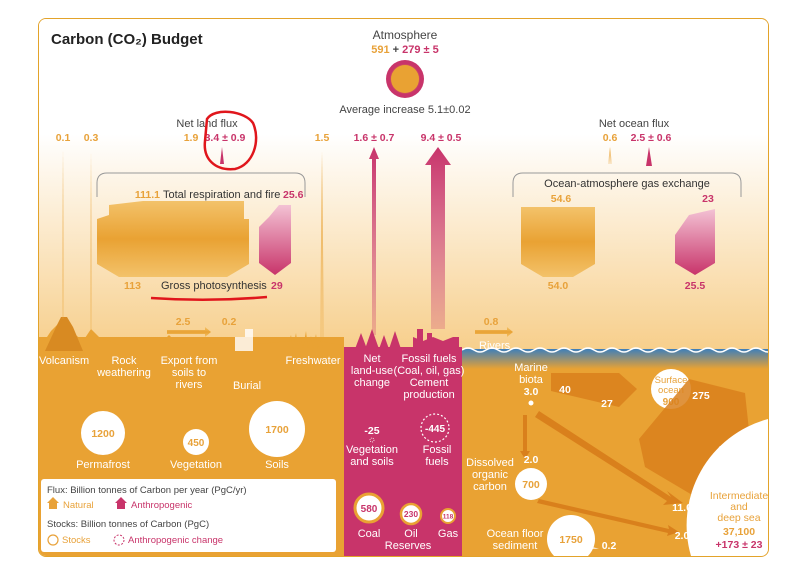  Describe the element at coordinates (651, 138) in the screenshot. I see `net-ocean-flux-anthro: 2.5 ± 0.6` at that location.